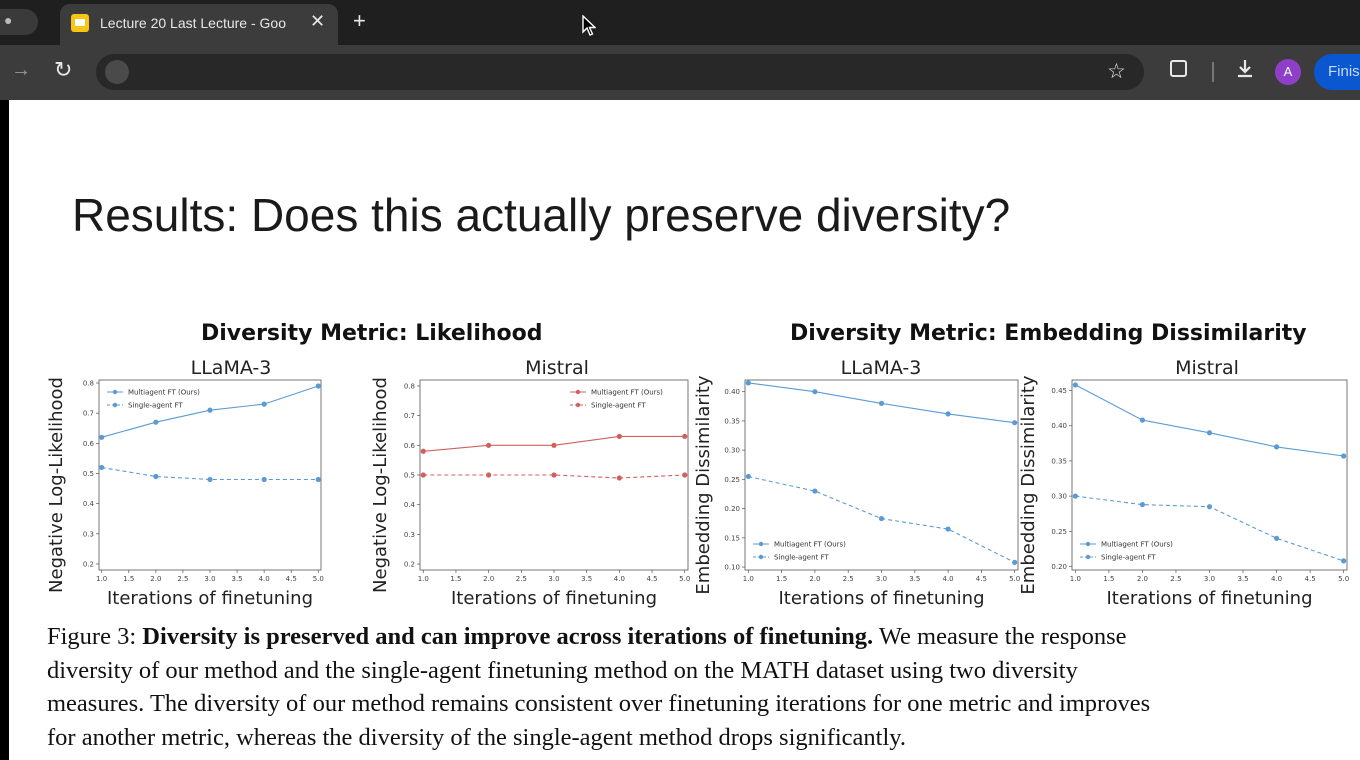 The image size is (1360, 760). What do you see at coordinates (318, 21) in the screenshot?
I see `close-icon: ✕` at bounding box center [318, 21].